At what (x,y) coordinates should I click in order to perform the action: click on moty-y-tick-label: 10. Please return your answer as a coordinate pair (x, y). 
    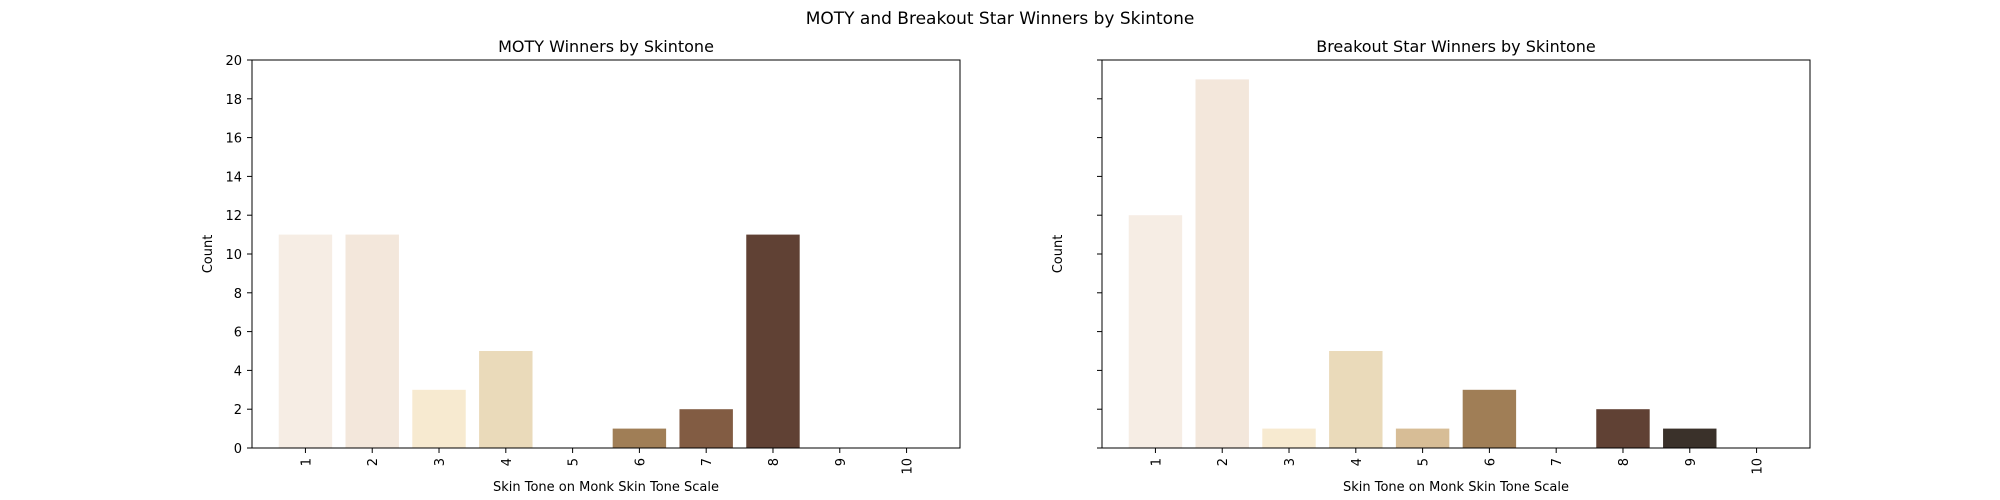
    Looking at the image, I should click on (233, 255).